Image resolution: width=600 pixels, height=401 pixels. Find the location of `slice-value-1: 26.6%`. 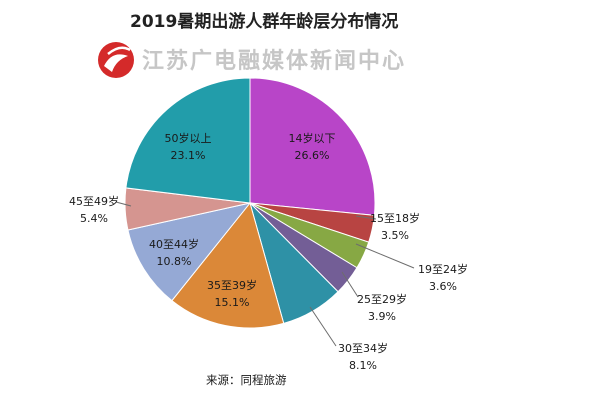

slice-value-1: 26.6% is located at coordinates (312, 155).